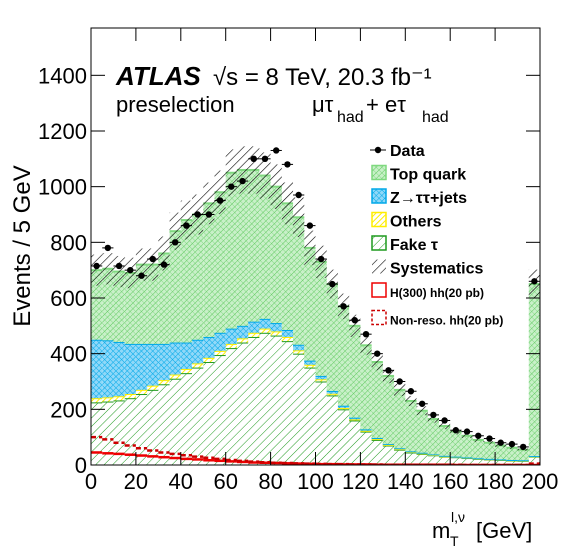 The image size is (568, 554). Describe the element at coordinates (446, 321) in the screenshot. I see `legend-label: Non-reso. hh(20 pb)` at that location.